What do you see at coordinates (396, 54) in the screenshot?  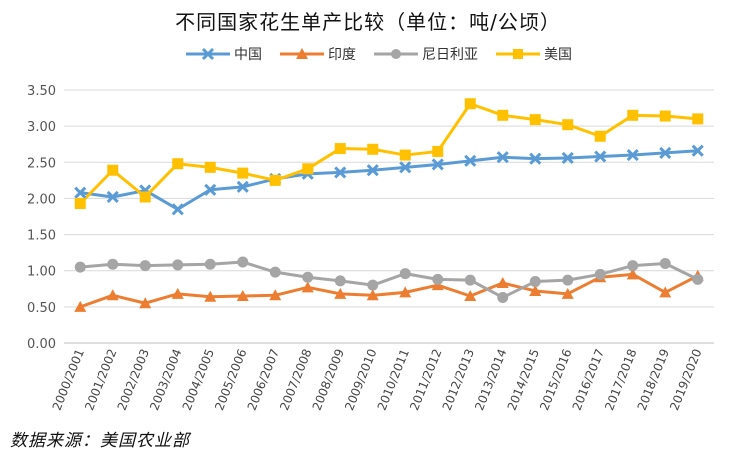 I see `legend-swatch-nigeria` at bounding box center [396, 54].